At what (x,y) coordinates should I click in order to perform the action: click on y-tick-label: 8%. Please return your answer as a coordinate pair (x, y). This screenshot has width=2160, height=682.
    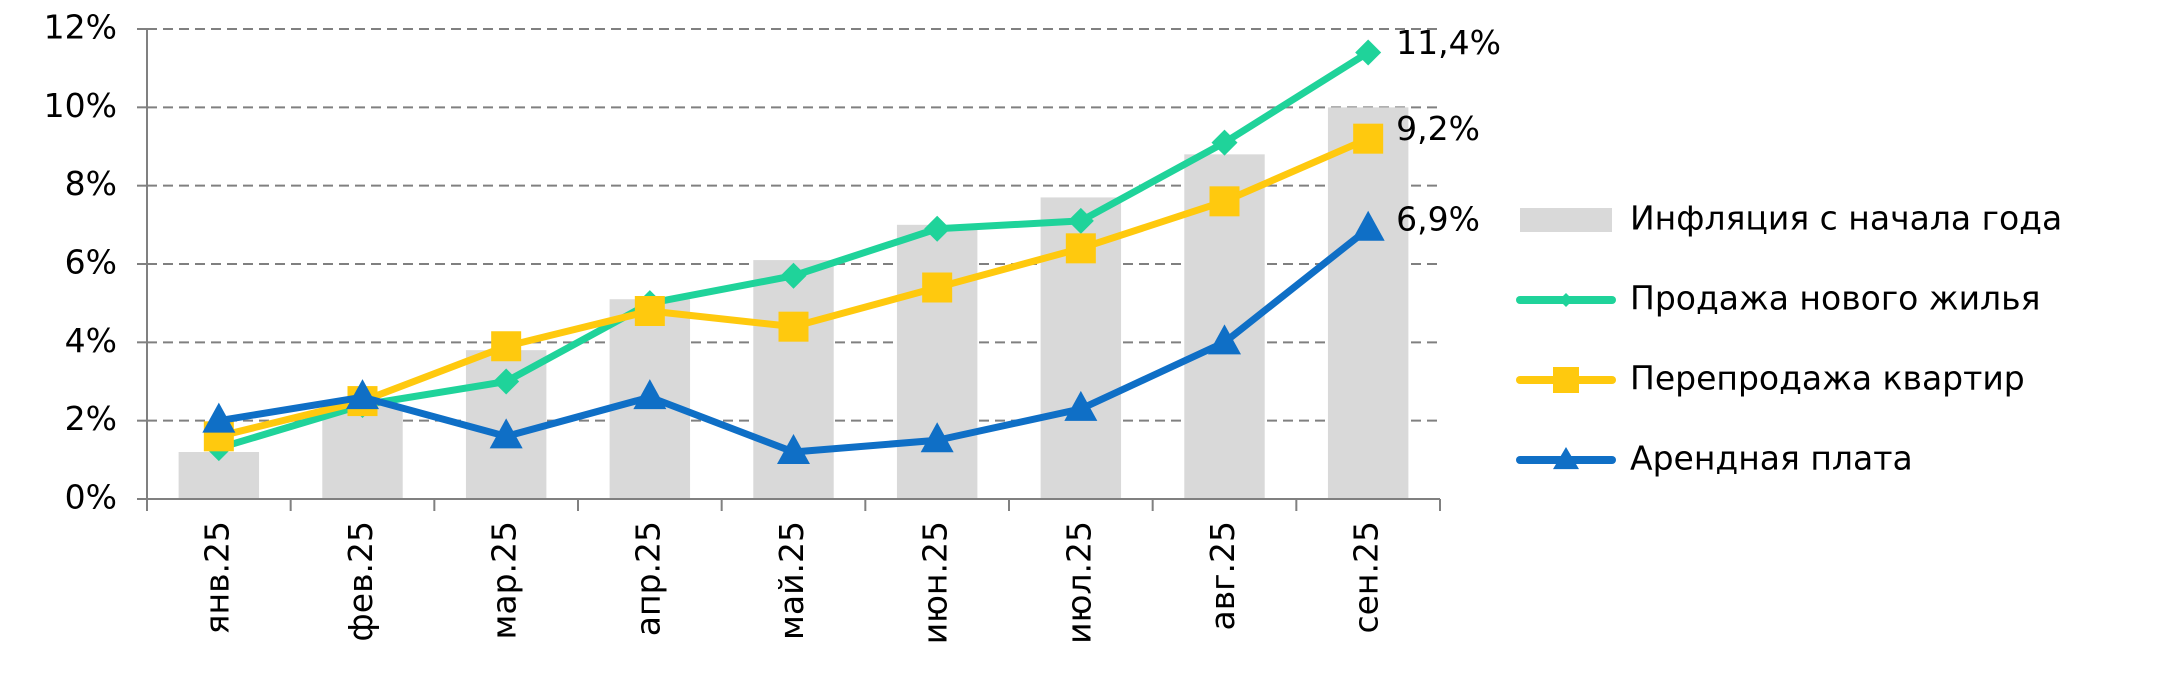
    Looking at the image, I should click on (91, 183).